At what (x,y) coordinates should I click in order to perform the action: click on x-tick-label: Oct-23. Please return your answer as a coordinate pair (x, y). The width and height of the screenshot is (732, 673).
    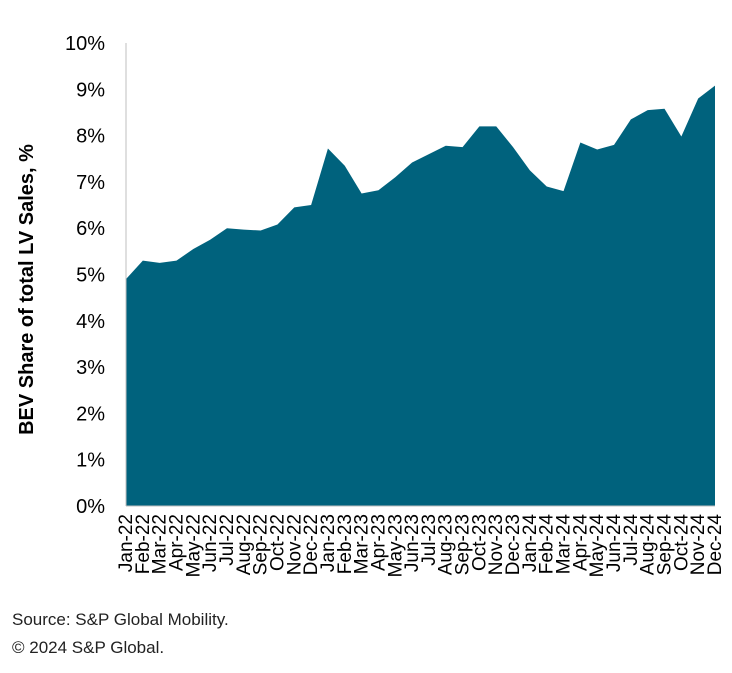
    Looking at the image, I should click on (479, 542).